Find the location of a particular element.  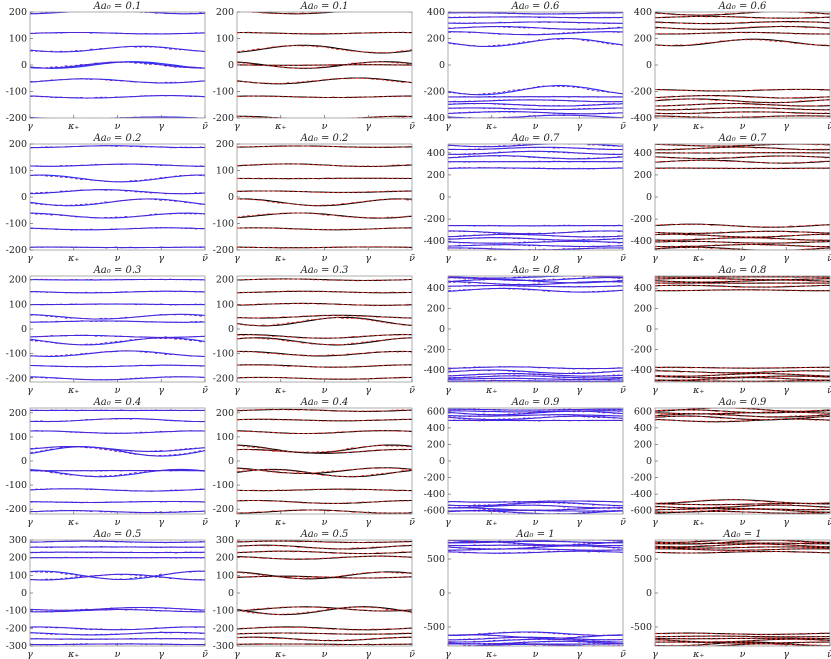

panel-title: Aa₀ = 1 is located at coordinates (534, 534).